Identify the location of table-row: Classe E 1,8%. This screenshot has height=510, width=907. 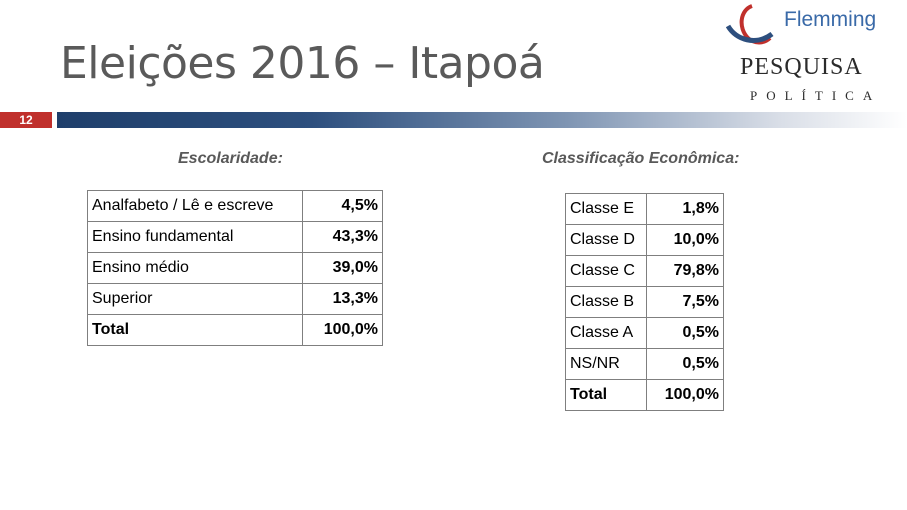
(644, 209).